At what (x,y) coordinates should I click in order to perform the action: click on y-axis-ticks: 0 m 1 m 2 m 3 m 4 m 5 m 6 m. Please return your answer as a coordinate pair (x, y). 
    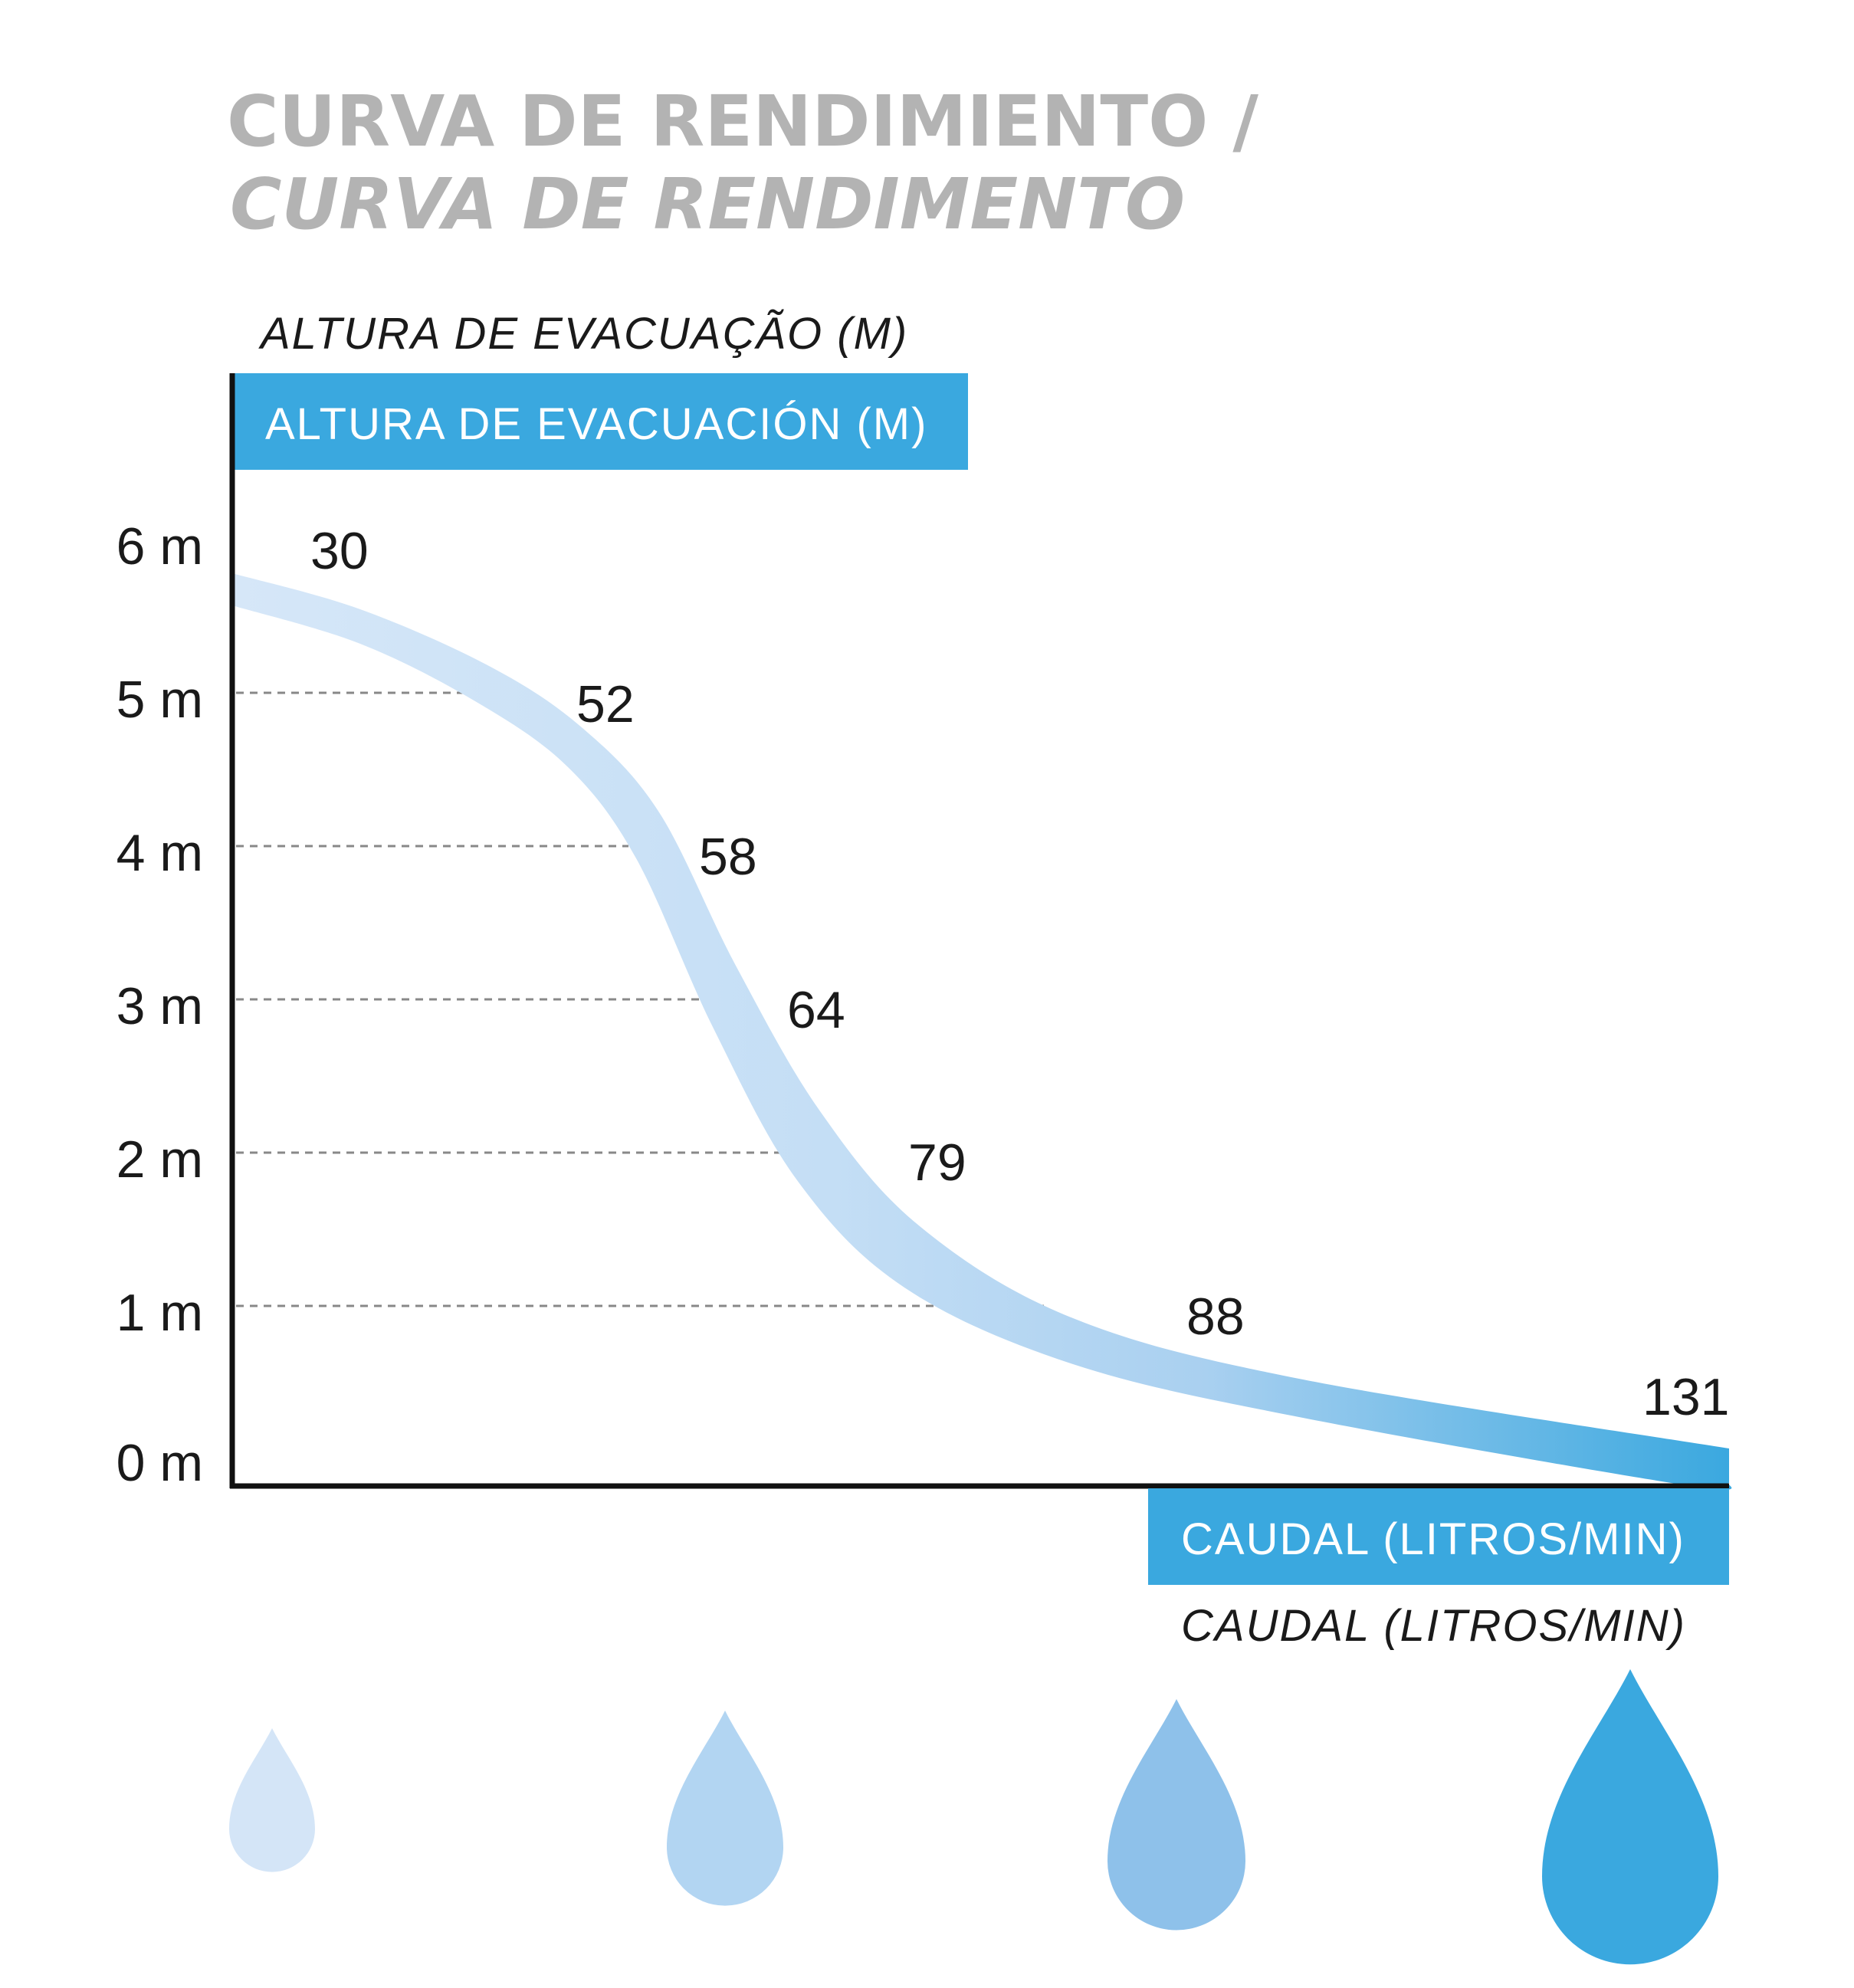
    Looking at the image, I should click on (159, 1004).